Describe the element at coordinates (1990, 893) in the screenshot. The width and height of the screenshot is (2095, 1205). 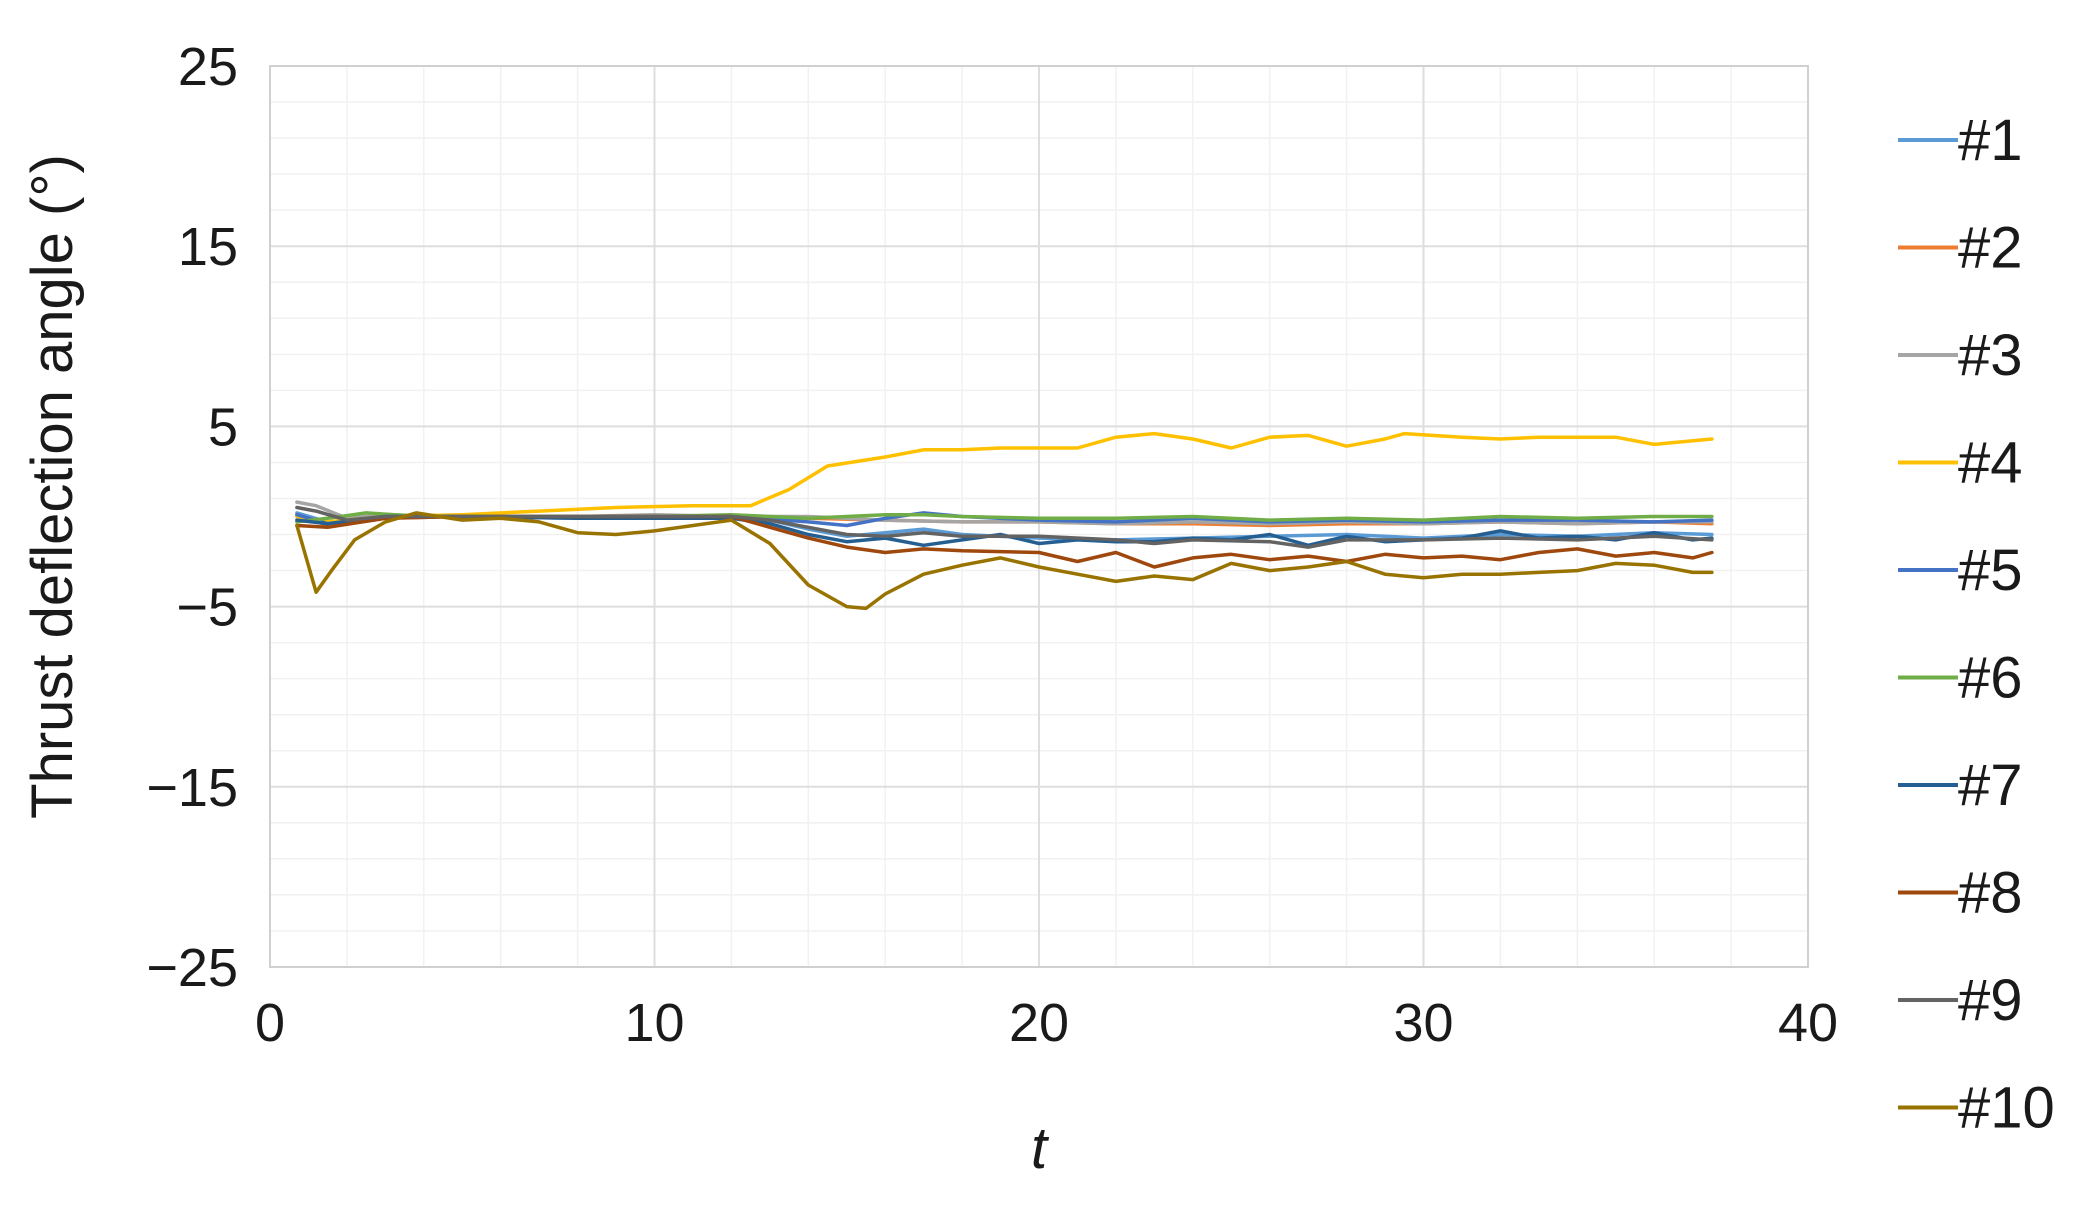
I see `legend-label: #8` at that location.